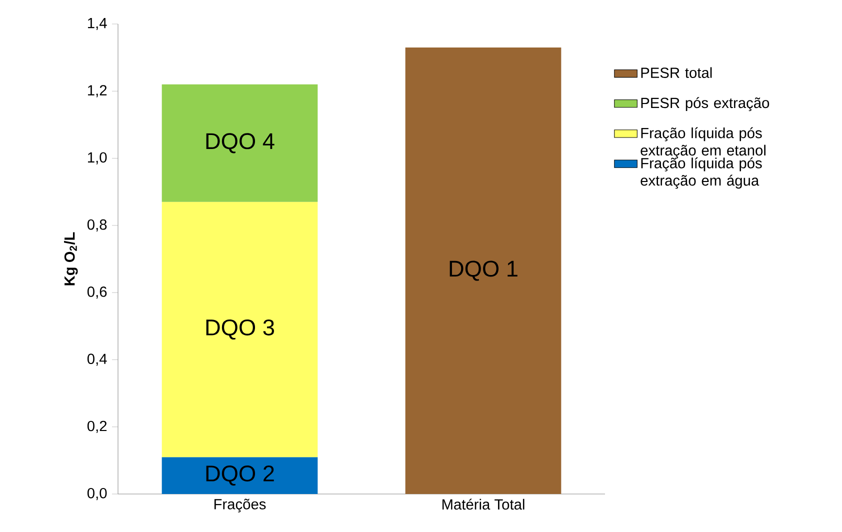 This screenshot has width=842, height=532. I want to click on y-tick-label: 0,4, so click(97, 360).